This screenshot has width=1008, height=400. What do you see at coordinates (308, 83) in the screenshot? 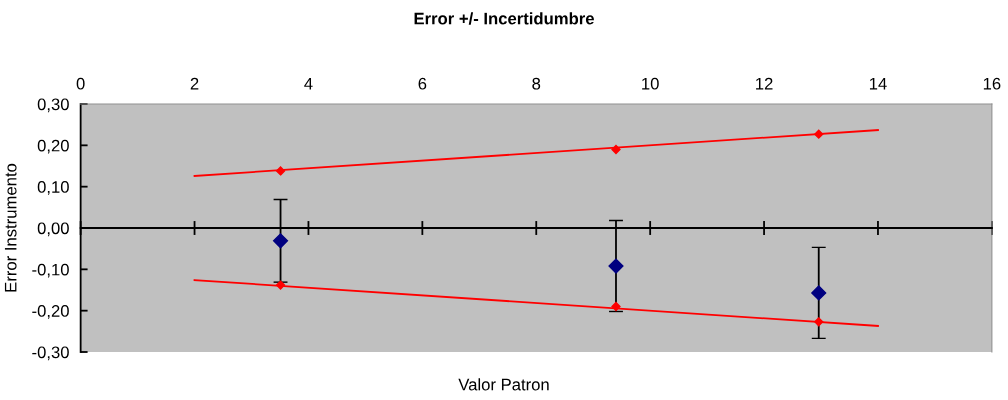
I see `x-tick-label: 4` at bounding box center [308, 83].